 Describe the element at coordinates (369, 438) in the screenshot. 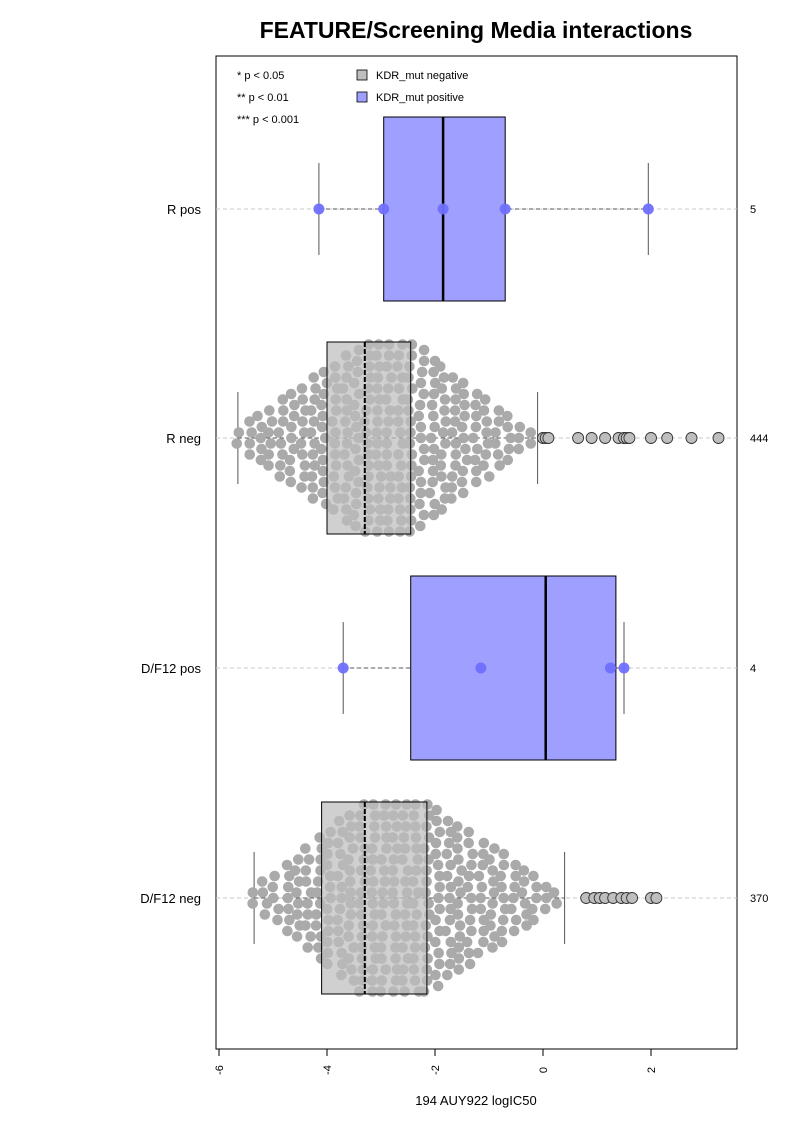

I see `group-1-box` at that location.